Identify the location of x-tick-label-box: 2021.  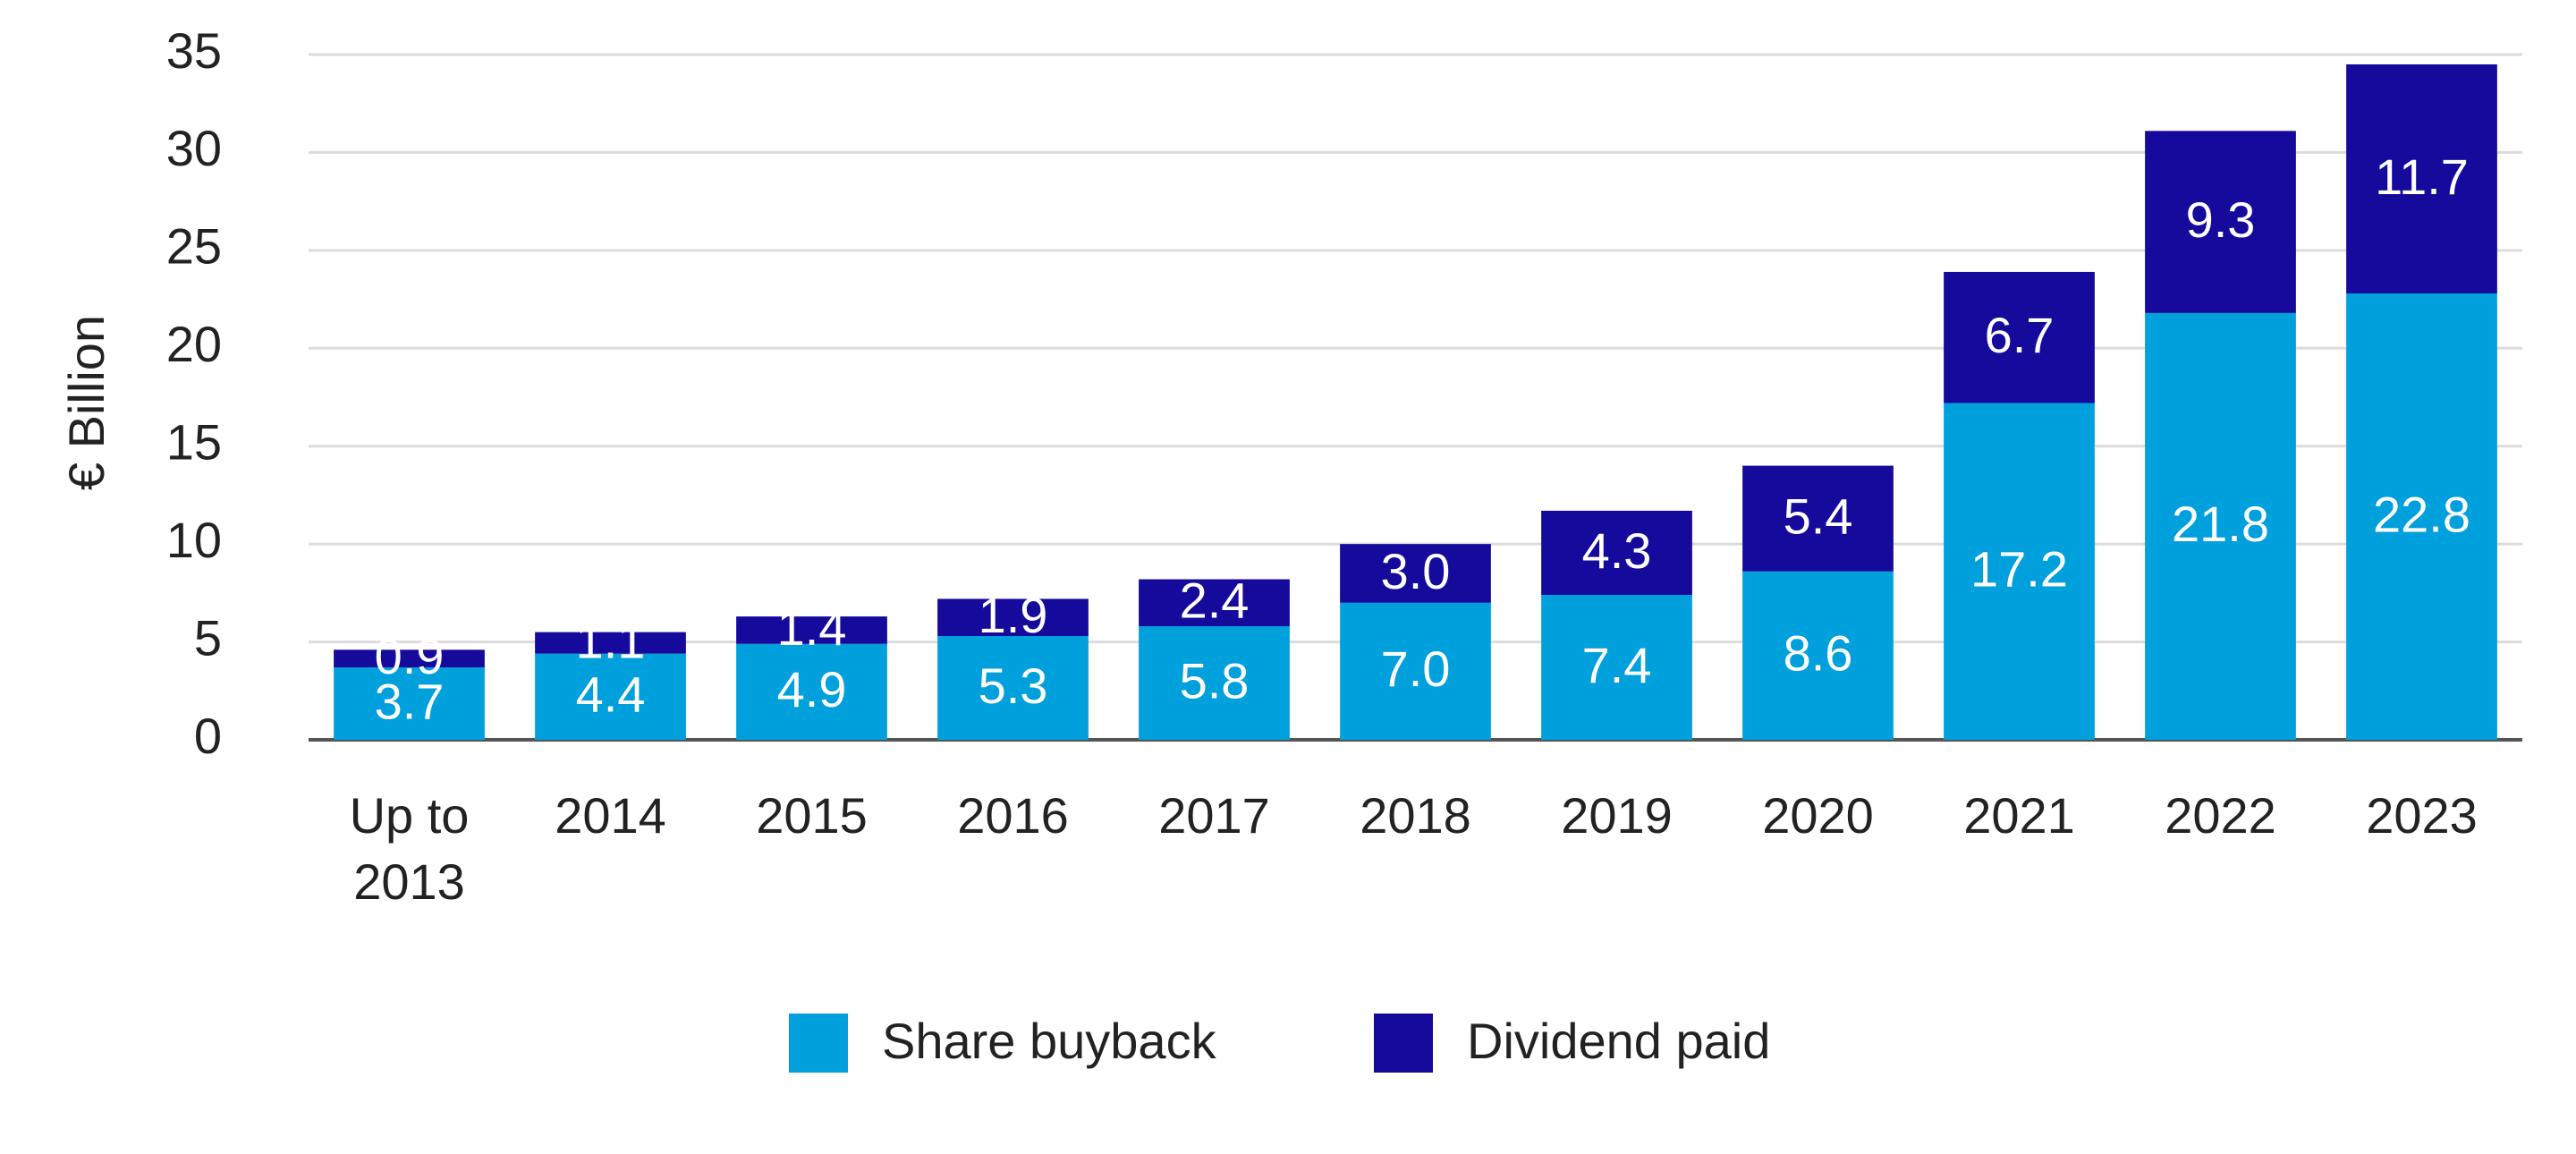
(2019, 815).